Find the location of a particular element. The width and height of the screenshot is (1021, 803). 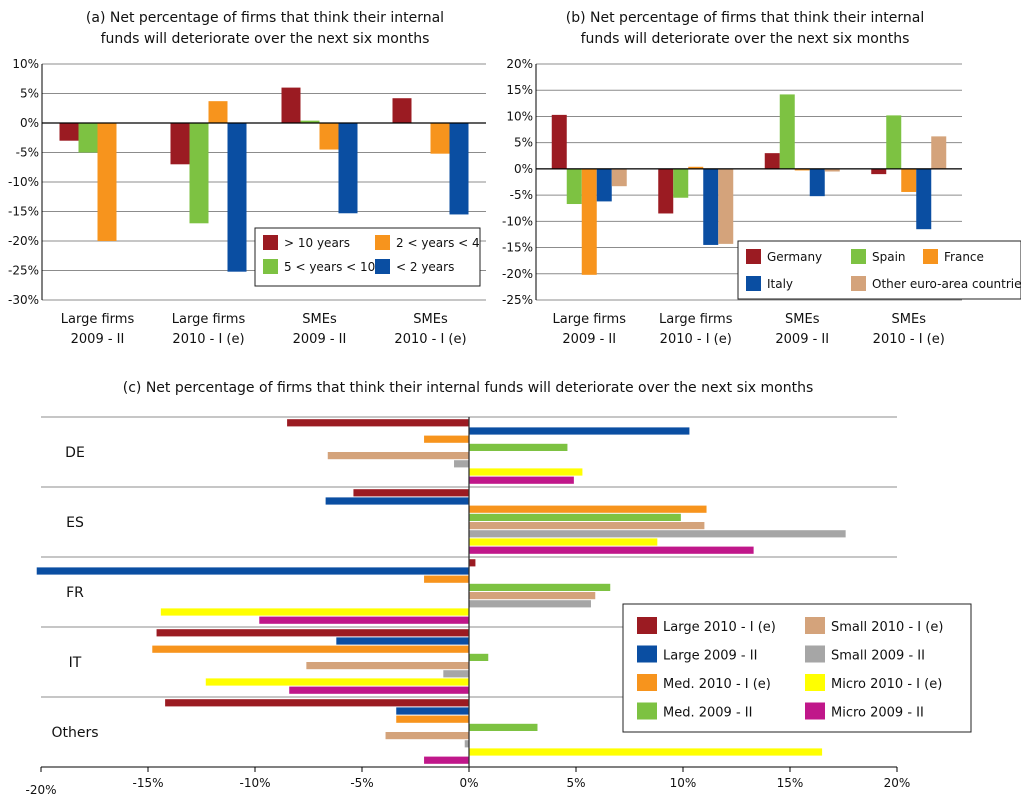

bar--10-years is located at coordinates (291, 105).